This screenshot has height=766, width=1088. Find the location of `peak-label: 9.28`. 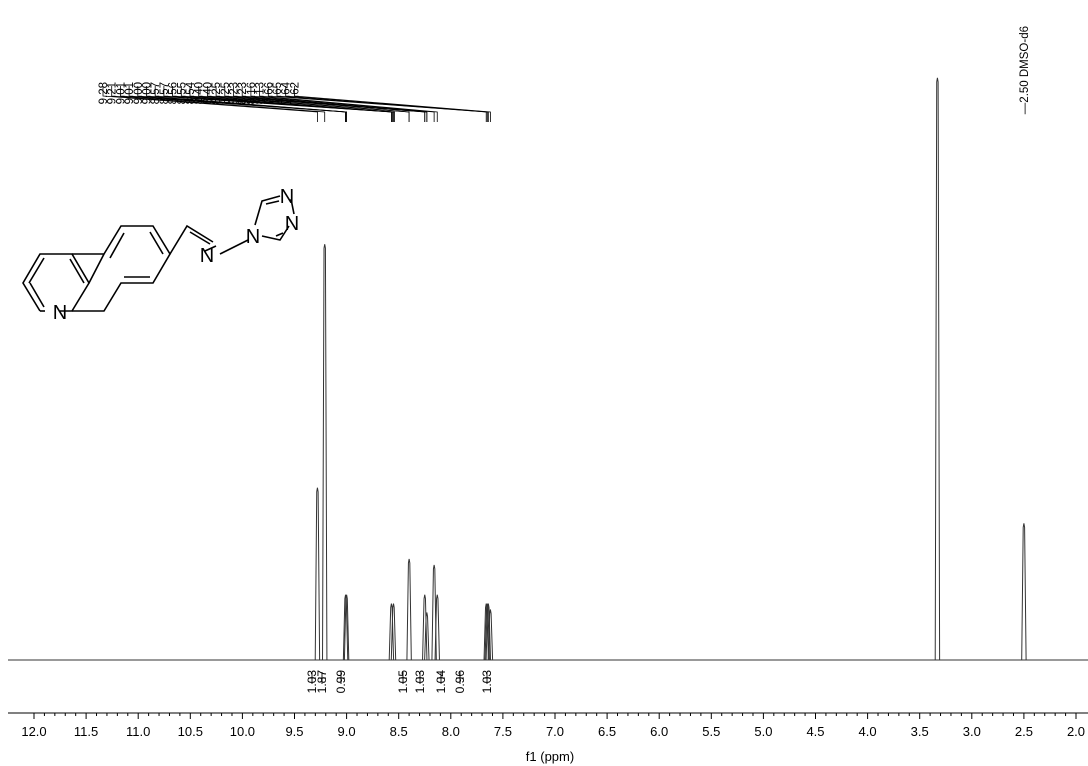

peak-label: 9.28 is located at coordinates (104, 93).